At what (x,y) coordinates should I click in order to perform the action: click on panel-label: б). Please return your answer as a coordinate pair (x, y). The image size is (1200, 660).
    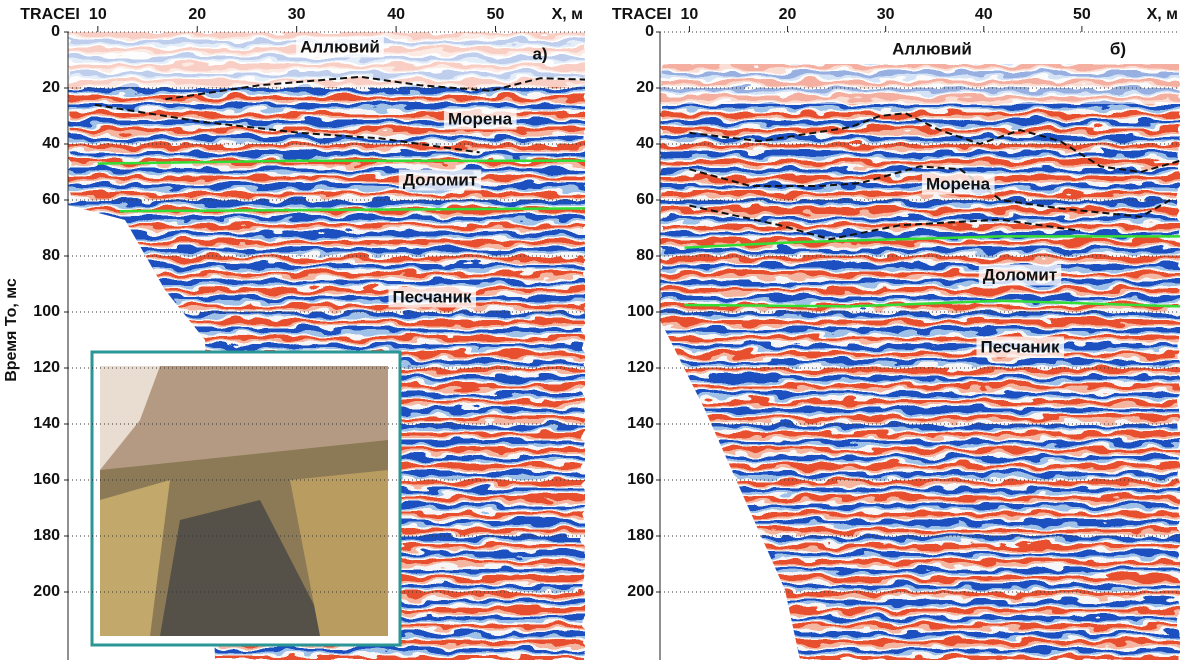
    Looking at the image, I should click on (1118, 48).